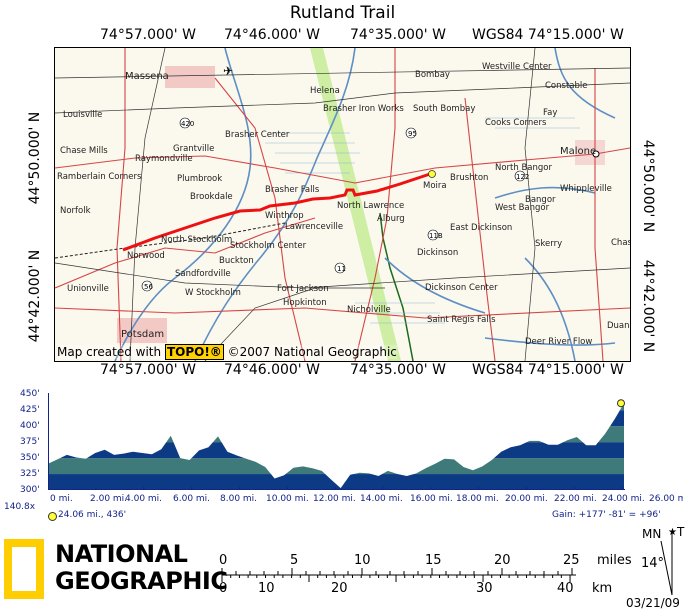 This screenshot has height=614, width=685. What do you see at coordinates (148, 35) in the screenshot?
I see `top-coord-1: 74°57.000' W` at bounding box center [148, 35].